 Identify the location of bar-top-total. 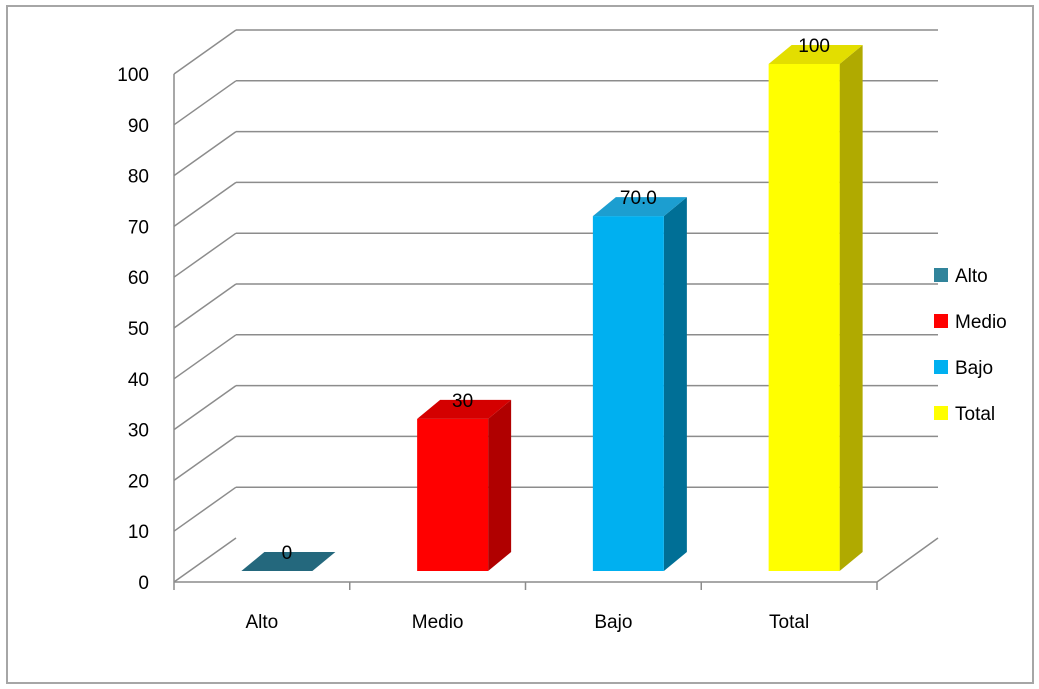
(815, 54).